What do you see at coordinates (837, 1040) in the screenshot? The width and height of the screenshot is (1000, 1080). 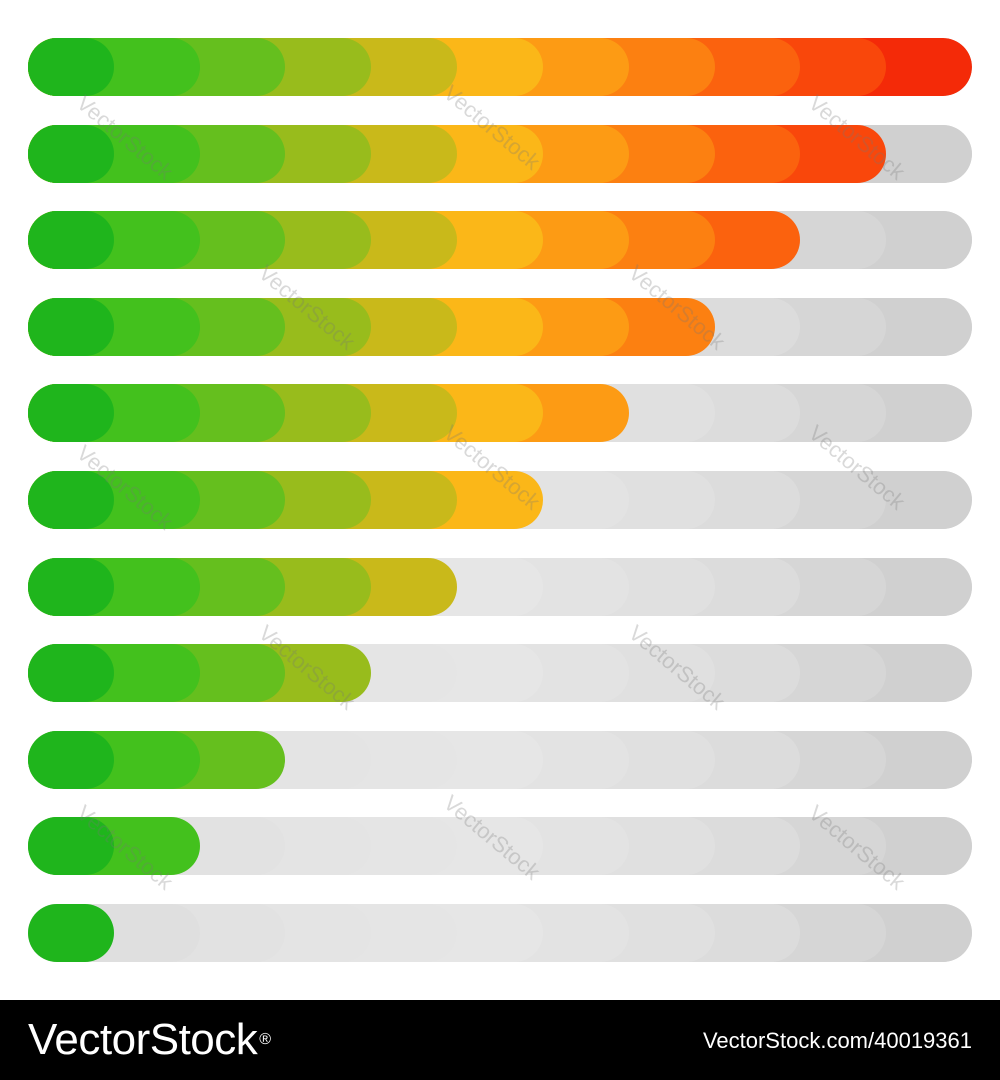 I see `image-id-text: VectorStock.com/40019361` at bounding box center [837, 1040].